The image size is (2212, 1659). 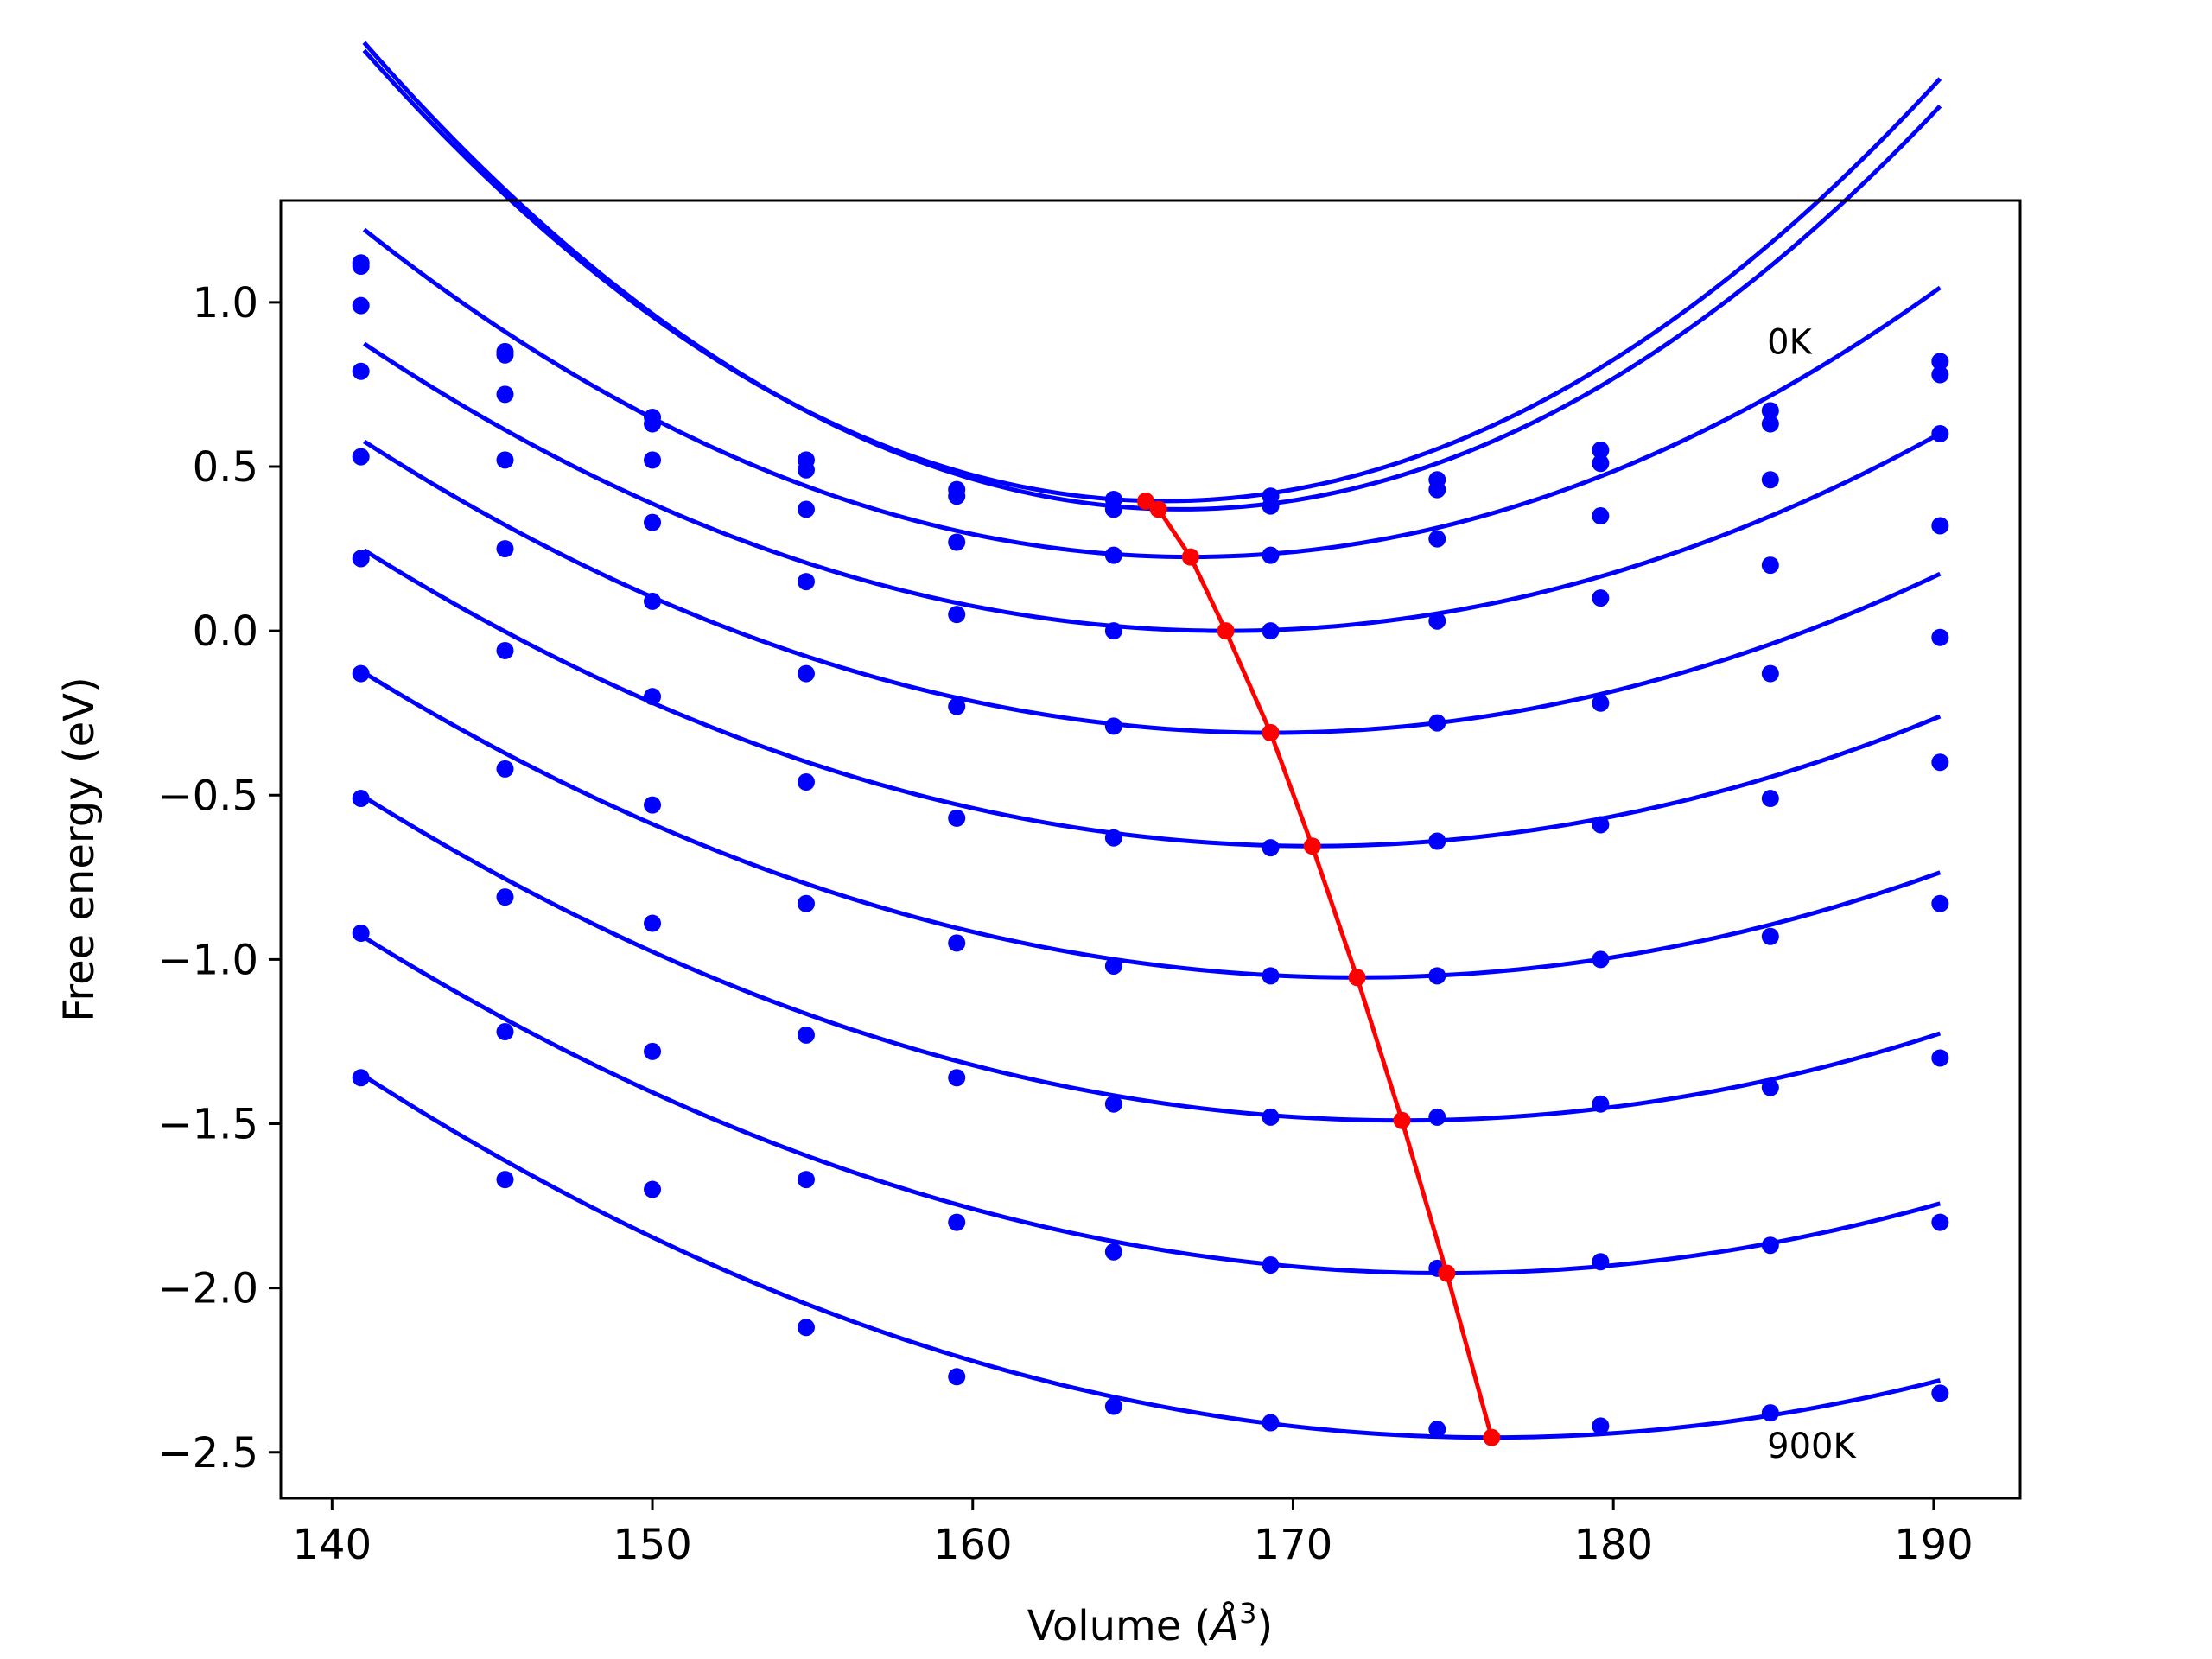 What do you see at coordinates (207, 796) in the screenshot?
I see `y-tick-label--0.5: −0.5` at bounding box center [207, 796].